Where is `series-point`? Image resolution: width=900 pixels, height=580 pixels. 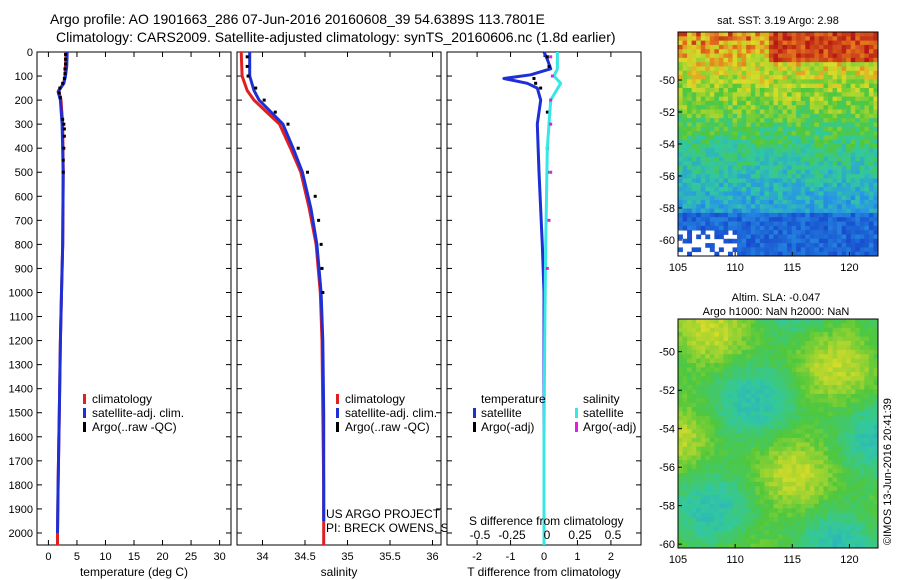
series-point is located at coordinates (65, 74).